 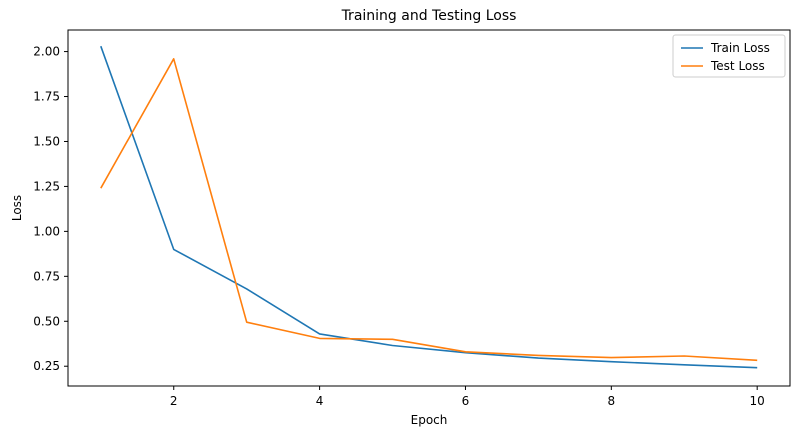 I want to click on y-tick-label: 1.75, so click(x=46, y=97).